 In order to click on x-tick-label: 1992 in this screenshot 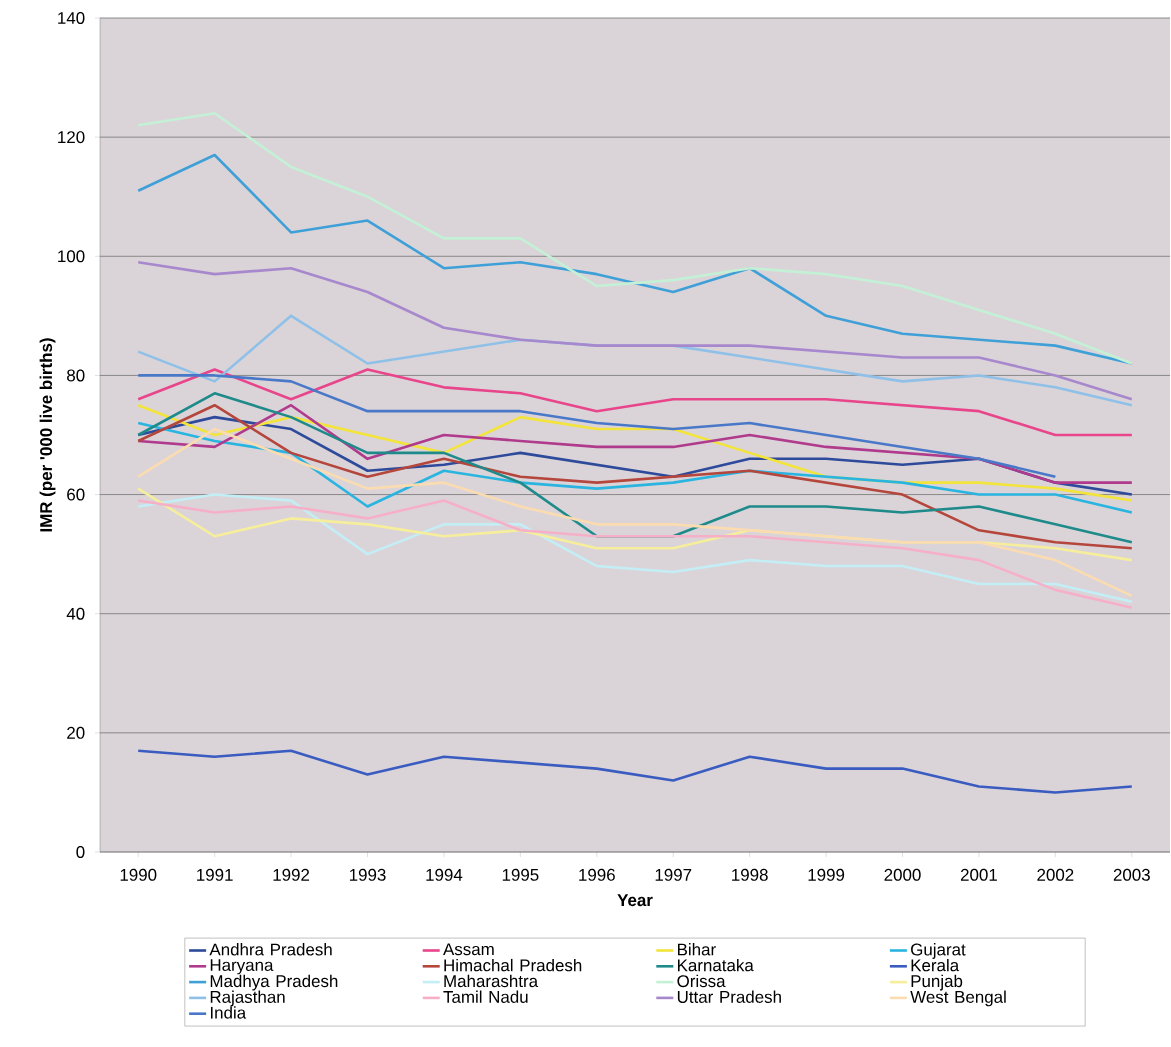, I will do `click(291, 874)`.